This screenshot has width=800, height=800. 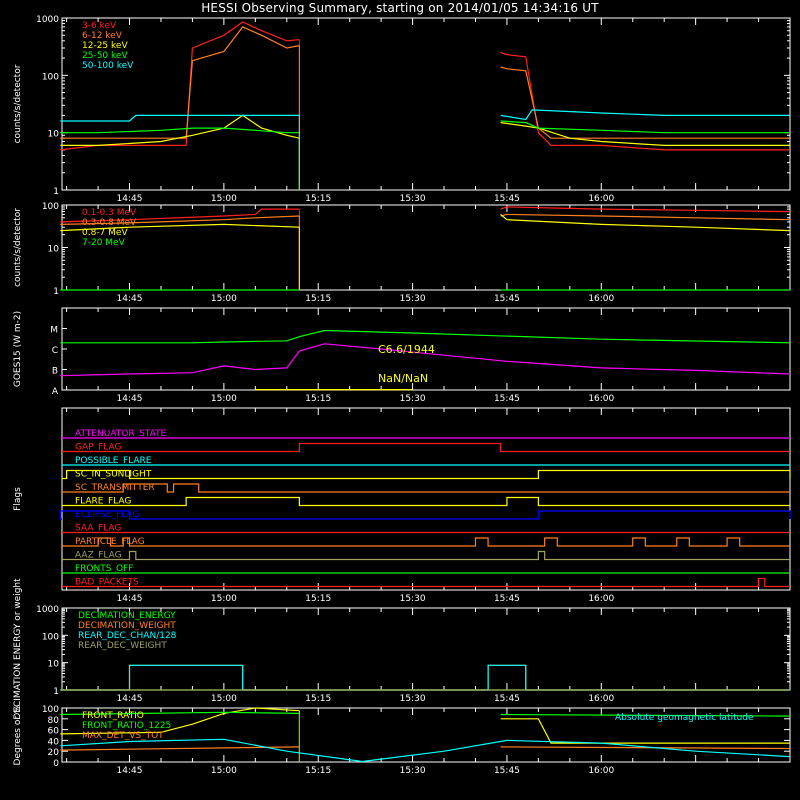 What do you see at coordinates (224, 399) in the screenshot?
I see `goes-x-tick-label: 15:00` at bounding box center [224, 399].